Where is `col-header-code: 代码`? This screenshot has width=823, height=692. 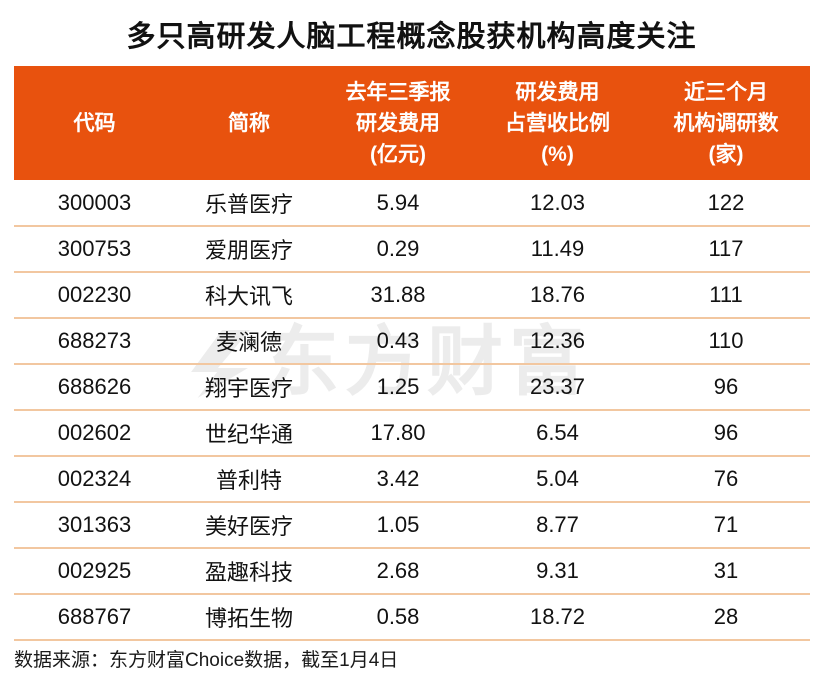 col-header-code: 代码 is located at coordinates (94, 123).